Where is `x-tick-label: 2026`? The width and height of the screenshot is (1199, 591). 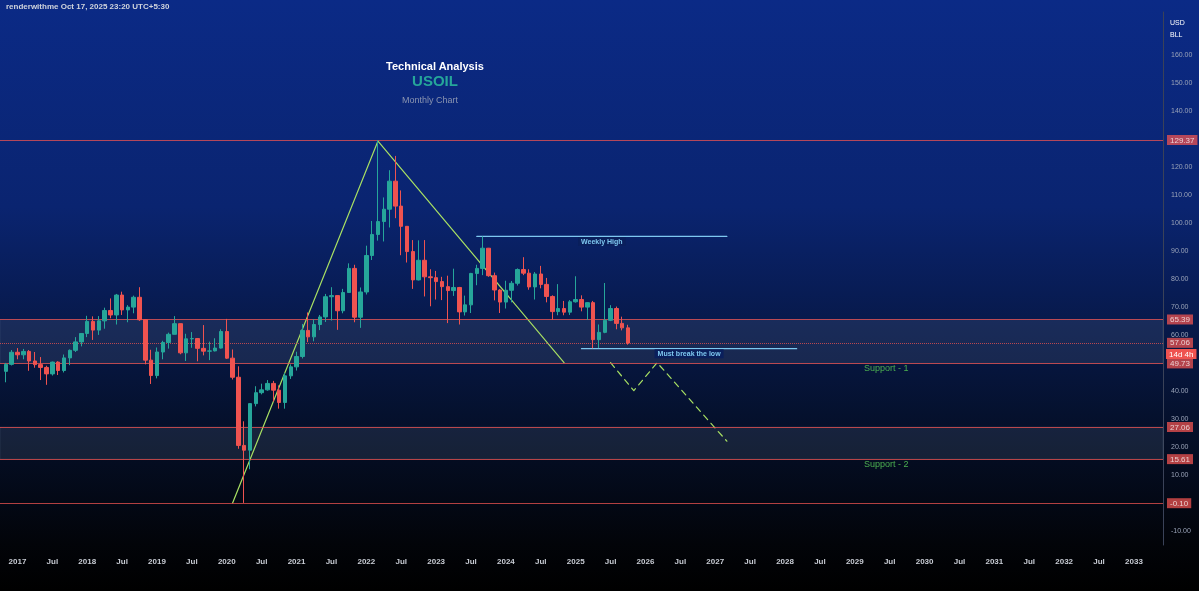 x-tick-label: 2026 is located at coordinates (645, 561).